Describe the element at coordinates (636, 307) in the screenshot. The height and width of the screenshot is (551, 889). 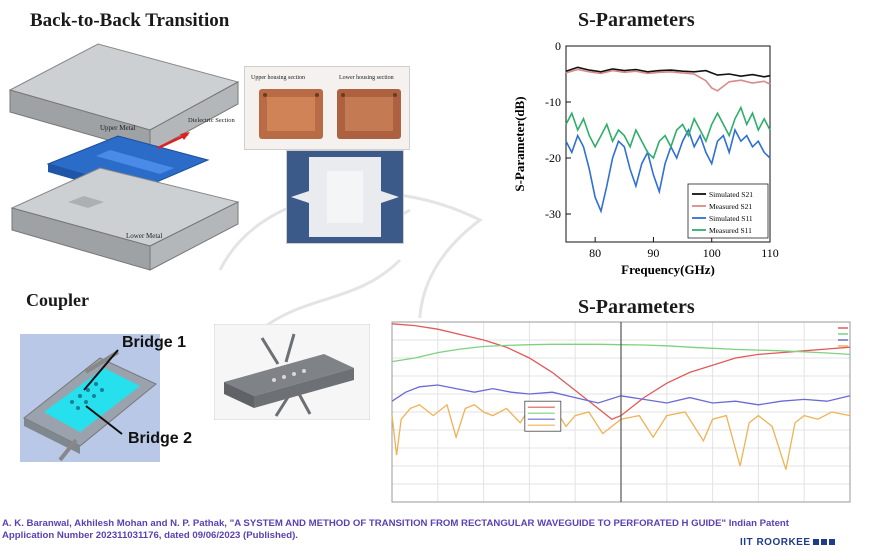
I see `sparams-bottom-heading: S-Parameters` at that location.